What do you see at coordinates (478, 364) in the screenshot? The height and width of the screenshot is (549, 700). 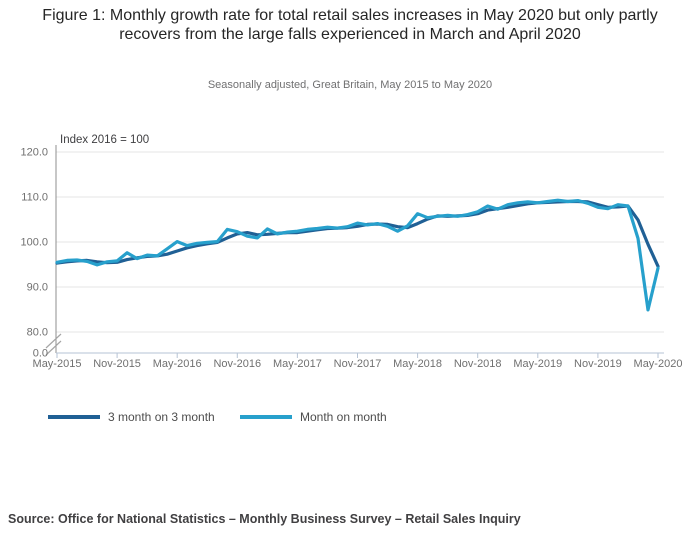 I see `x-tick-label-Nov-2018: Nov-2018` at bounding box center [478, 364].